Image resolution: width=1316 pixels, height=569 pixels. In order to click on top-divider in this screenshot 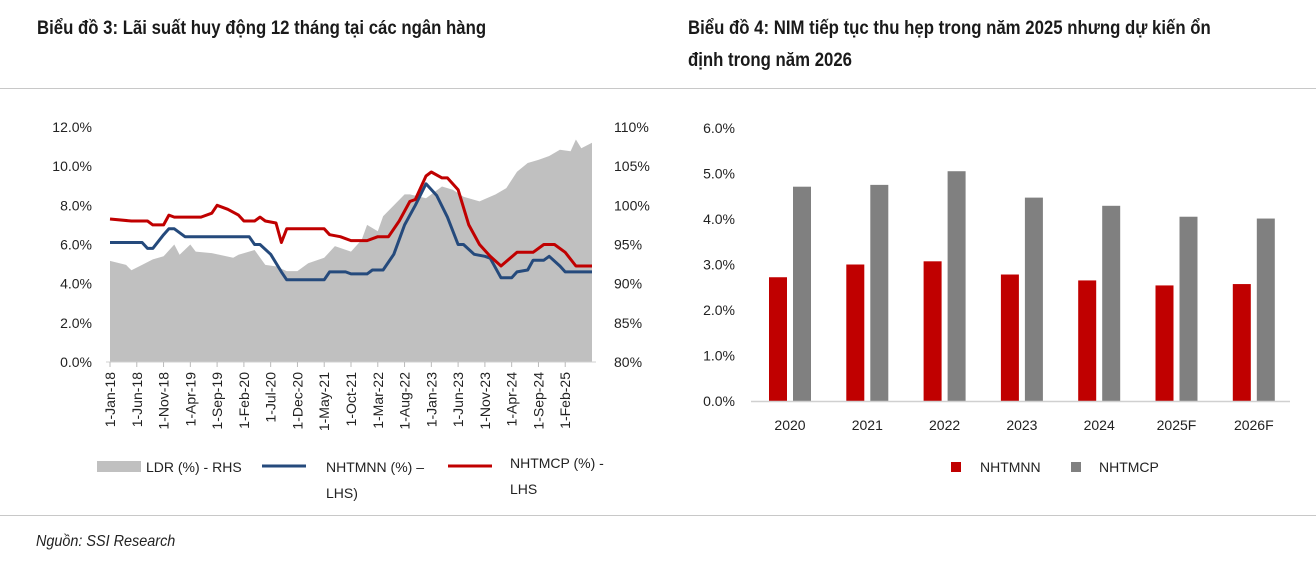, I will do `click(658, 88)`.